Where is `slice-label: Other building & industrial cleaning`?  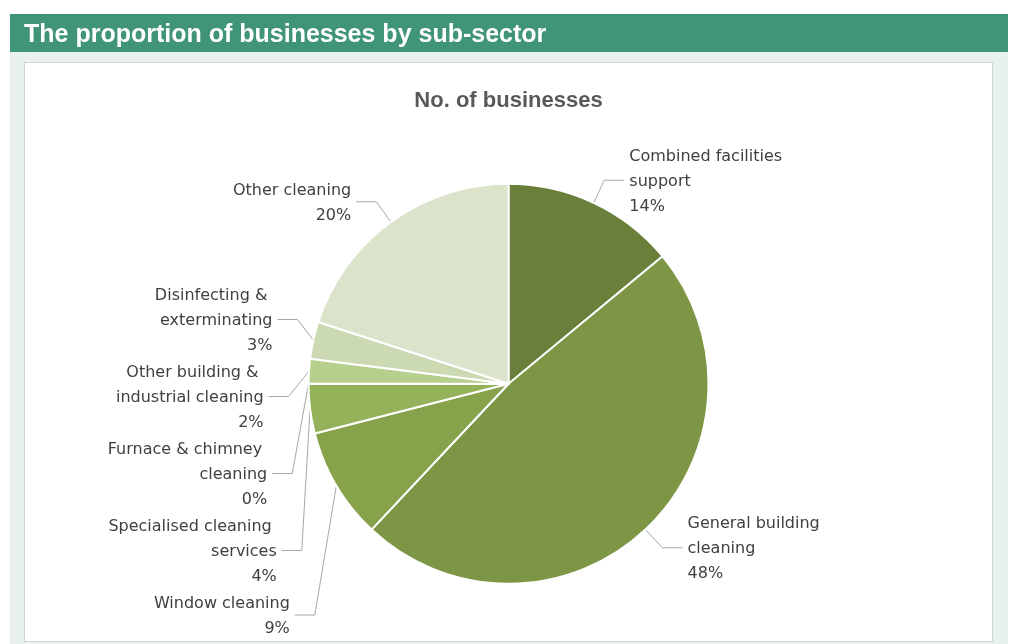 slice-label: Other building & industrial cleaning is located at coordinates (189, 384).